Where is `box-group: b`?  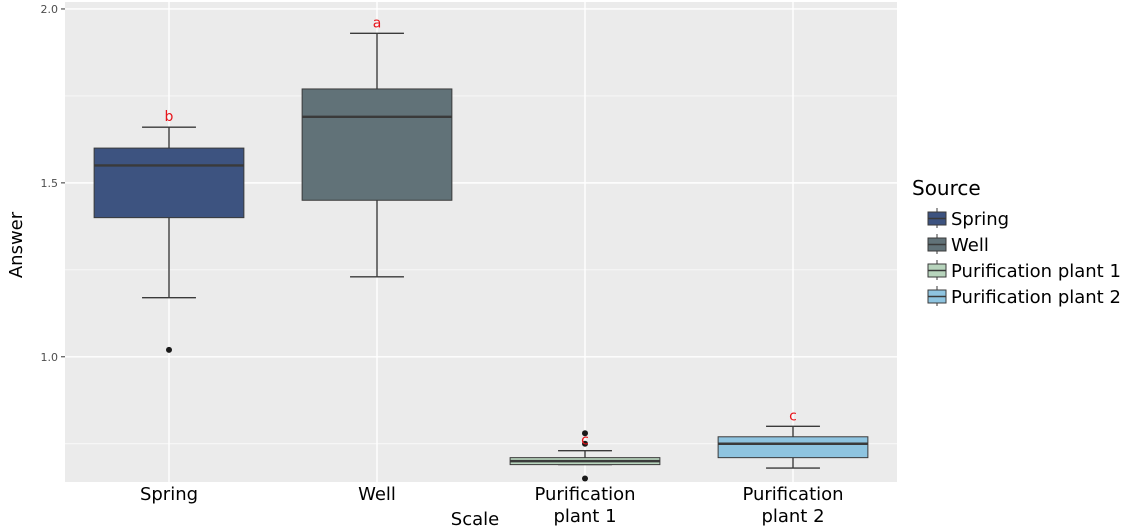
box-group: b is located at coordinates (169, 231).